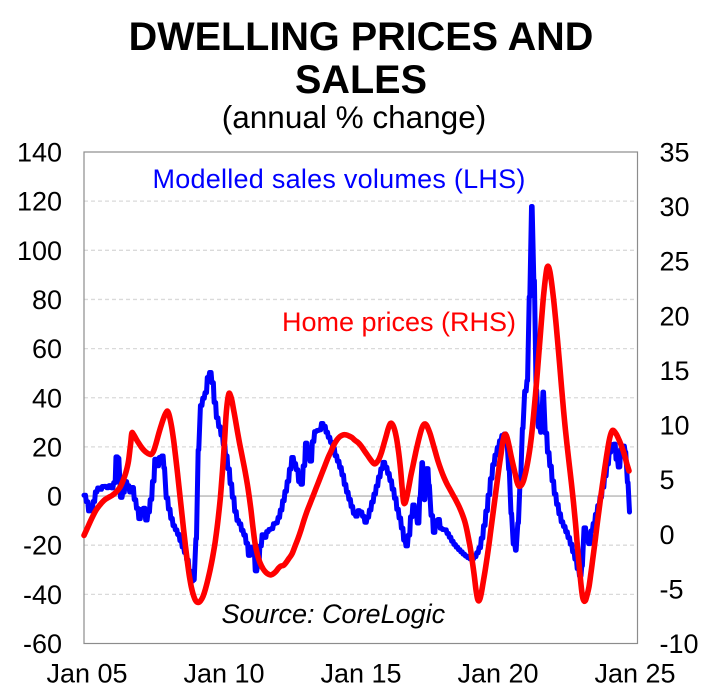 This screenshot has width=713, height=692. Describe the element at coordinates (675, 262) in the screenshot. I see `svg-text: 25` at that location.